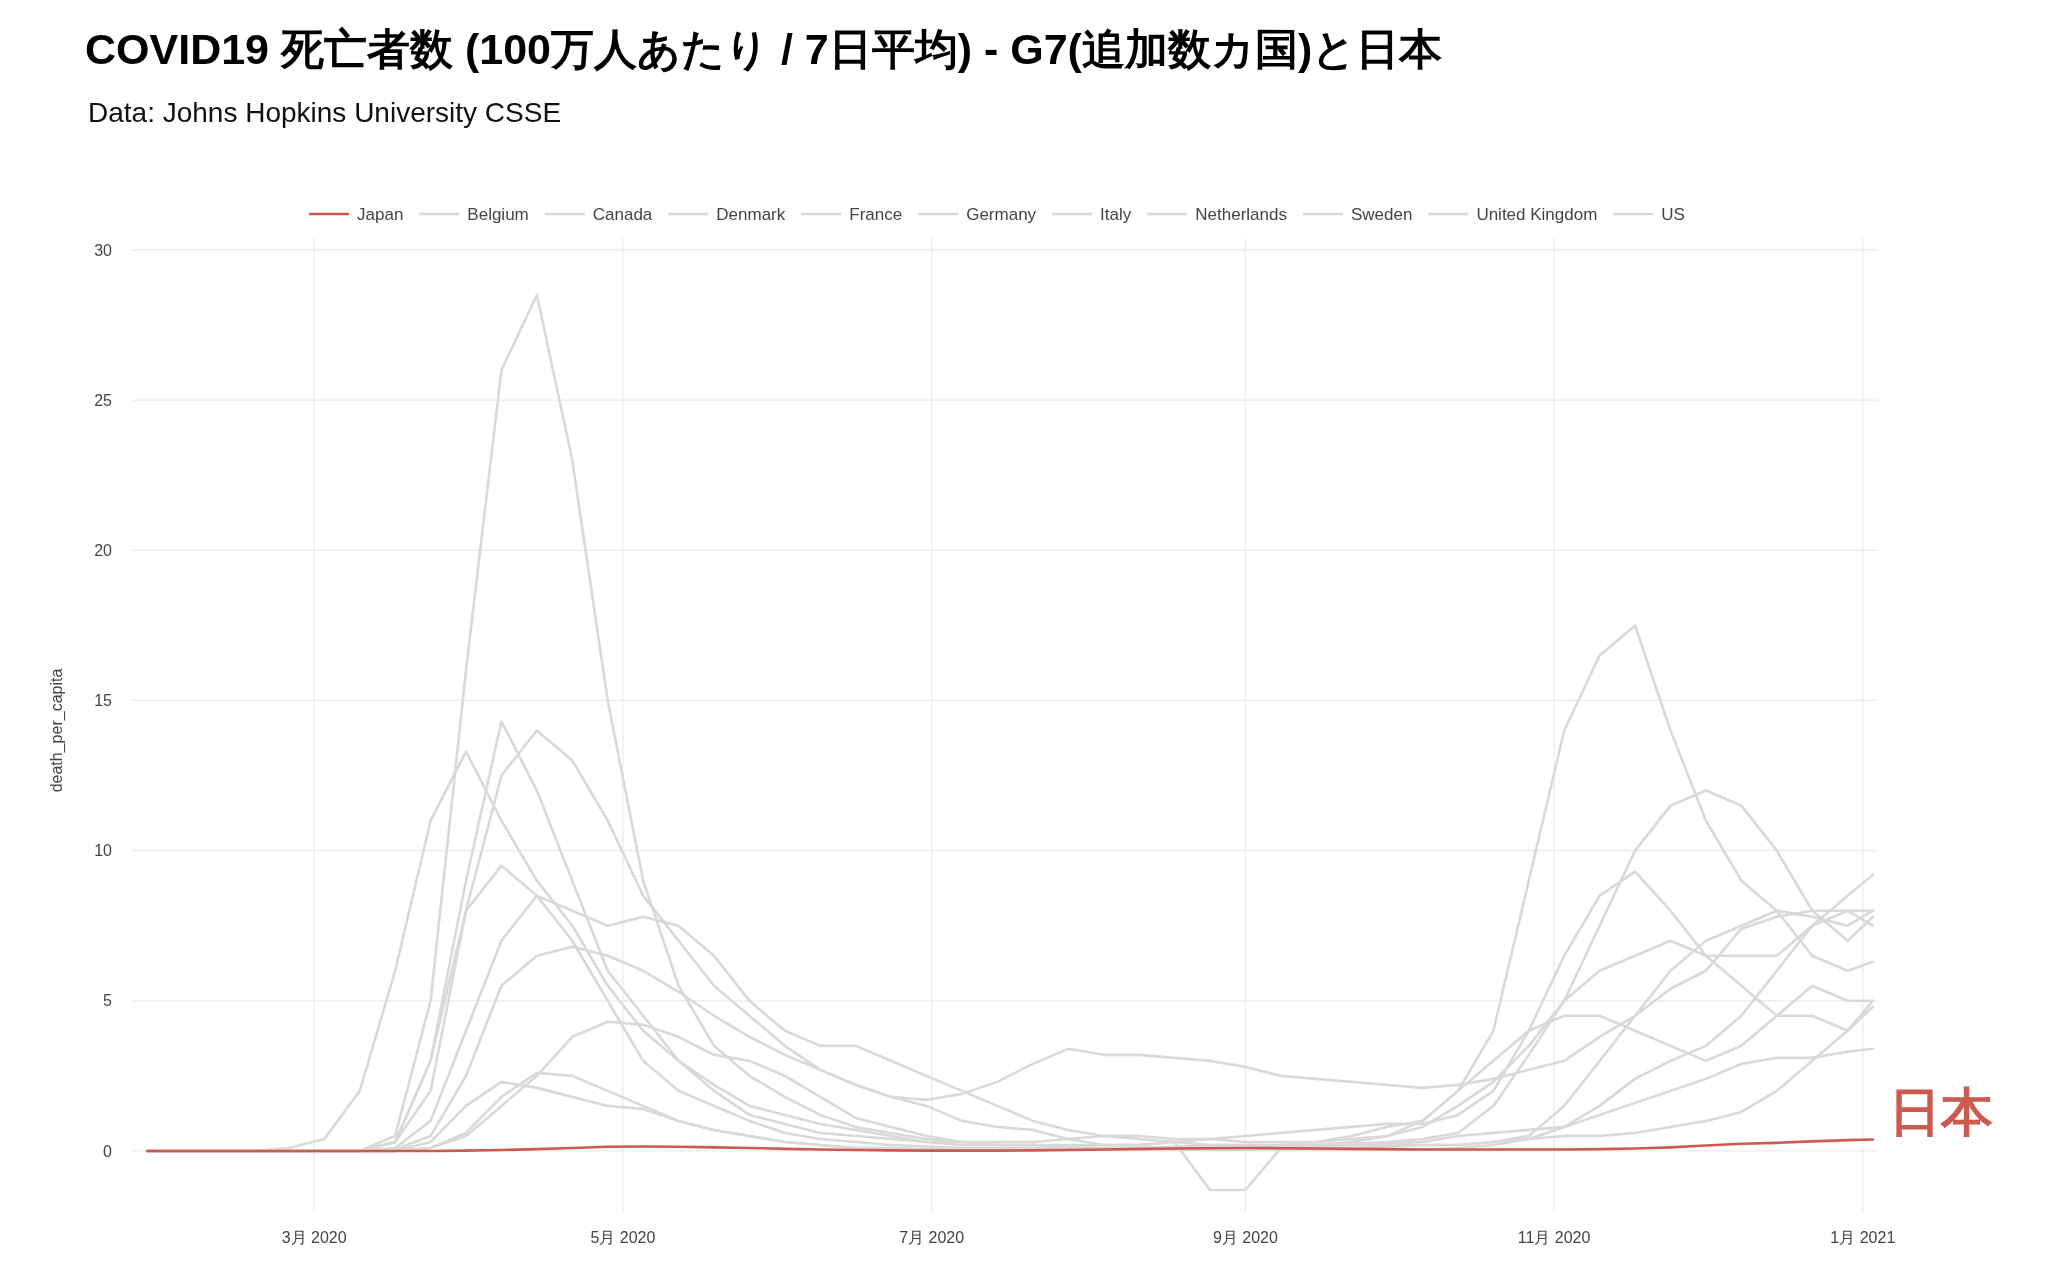 The height and width of the screenshot is (1264, 2048). What do you see at coordinates (932, 1237) in the screenshot?
I see `x-tick-label: 7月 2020` at bounding box center [932, 1237].